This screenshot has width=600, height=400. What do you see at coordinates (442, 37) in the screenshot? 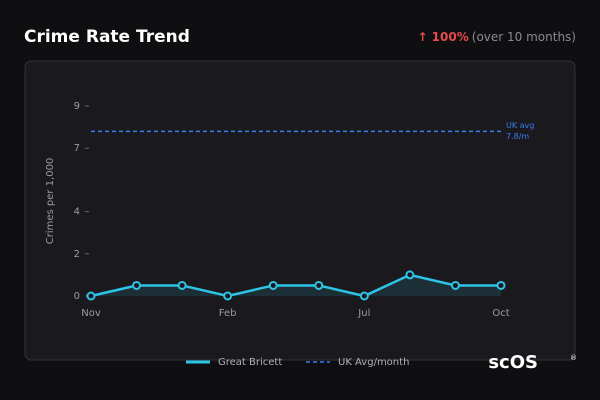
I see `change: ↑ 100%` at bounding box center [442, 37].